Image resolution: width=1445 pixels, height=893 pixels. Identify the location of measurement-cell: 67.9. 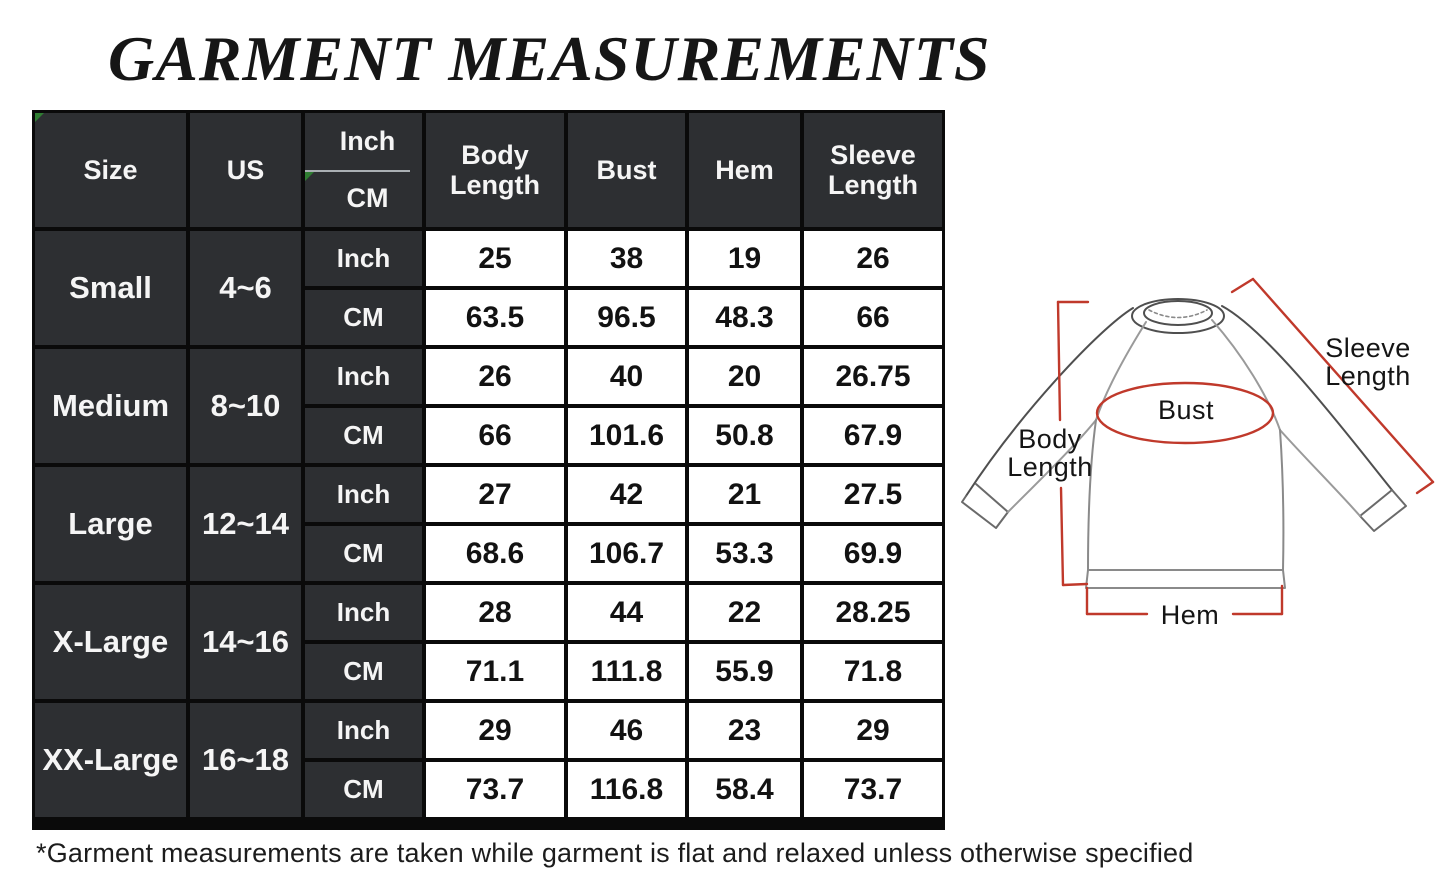
(873, 435).